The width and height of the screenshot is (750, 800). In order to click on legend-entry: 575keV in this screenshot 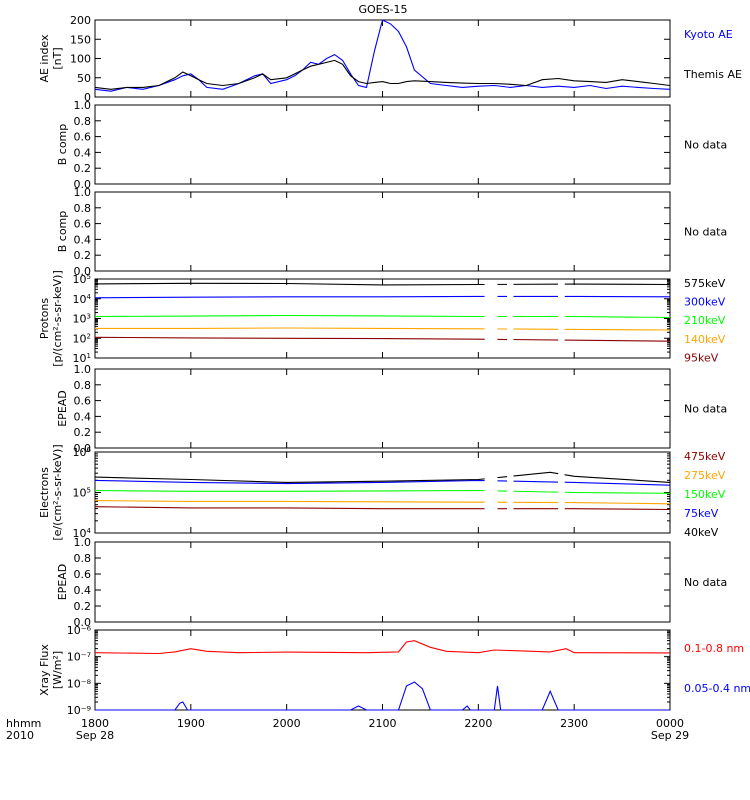, I will do `click(705, 283)`.